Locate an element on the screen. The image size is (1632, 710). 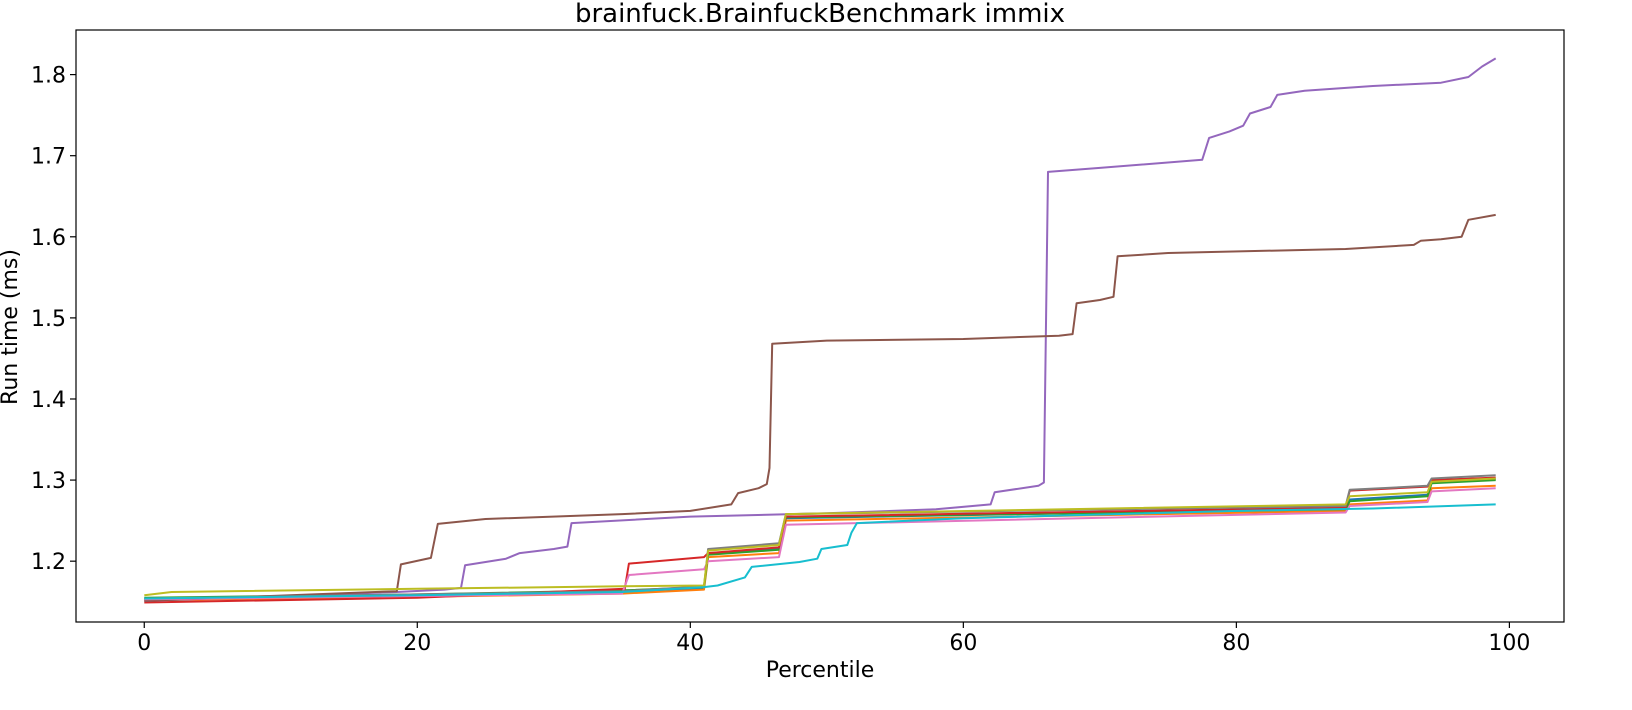
chart-title: brainfuck.BrainfuckBenchmark immix is located at coordinates (820, 14).